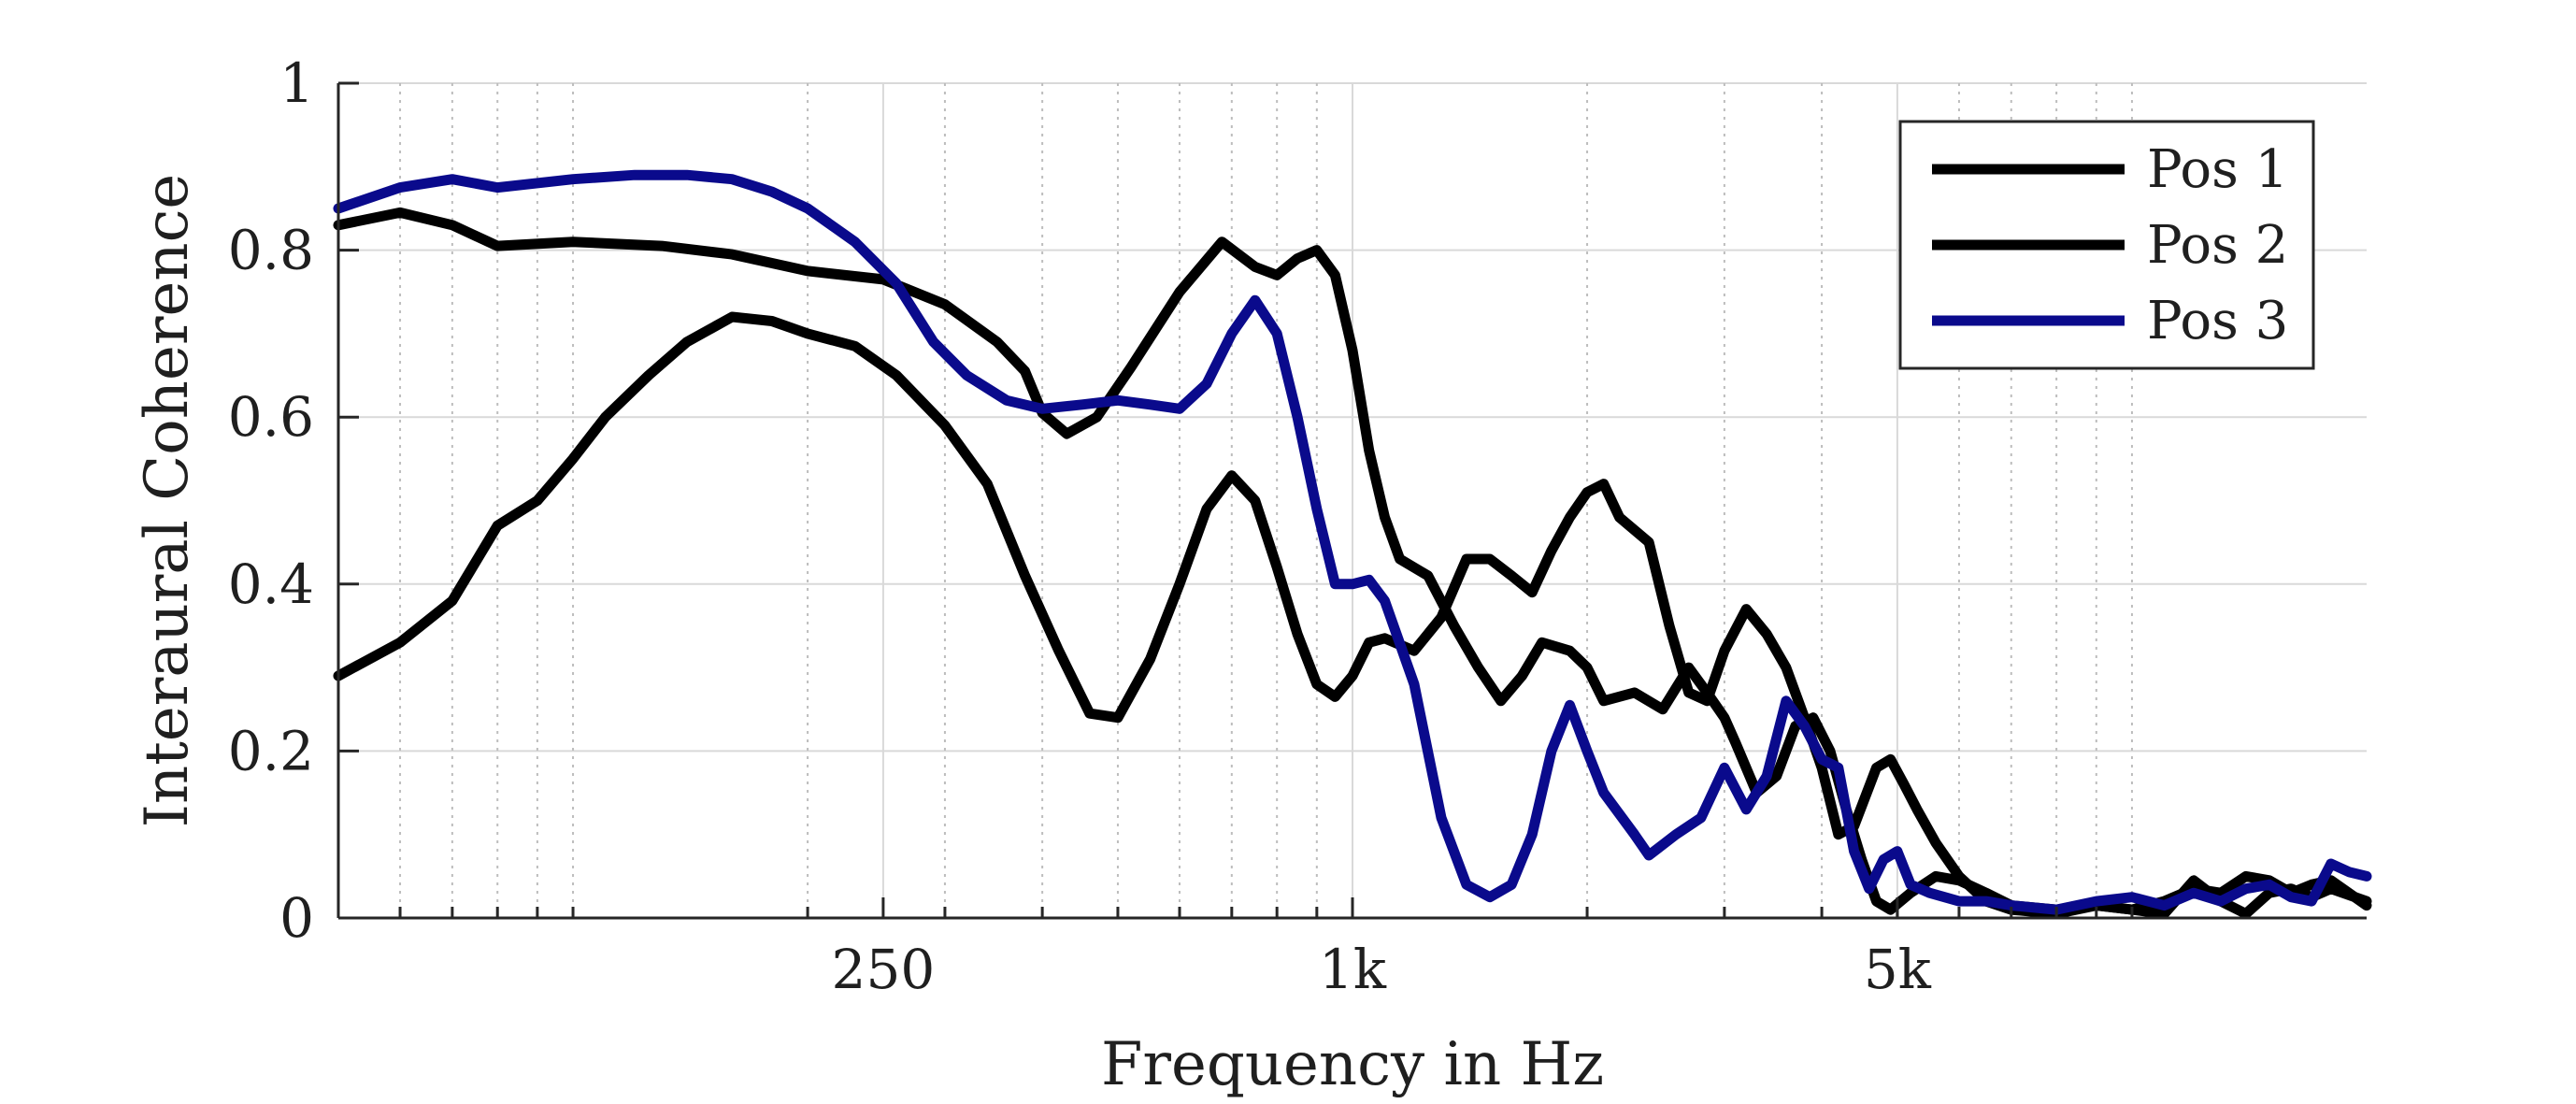 This screenshot has width=2576, height=1104. Describe the element at coordinates (2106, 245) in the screenshot. I see `legend: Pos 1 Pos 2 Pos 3` at that location.